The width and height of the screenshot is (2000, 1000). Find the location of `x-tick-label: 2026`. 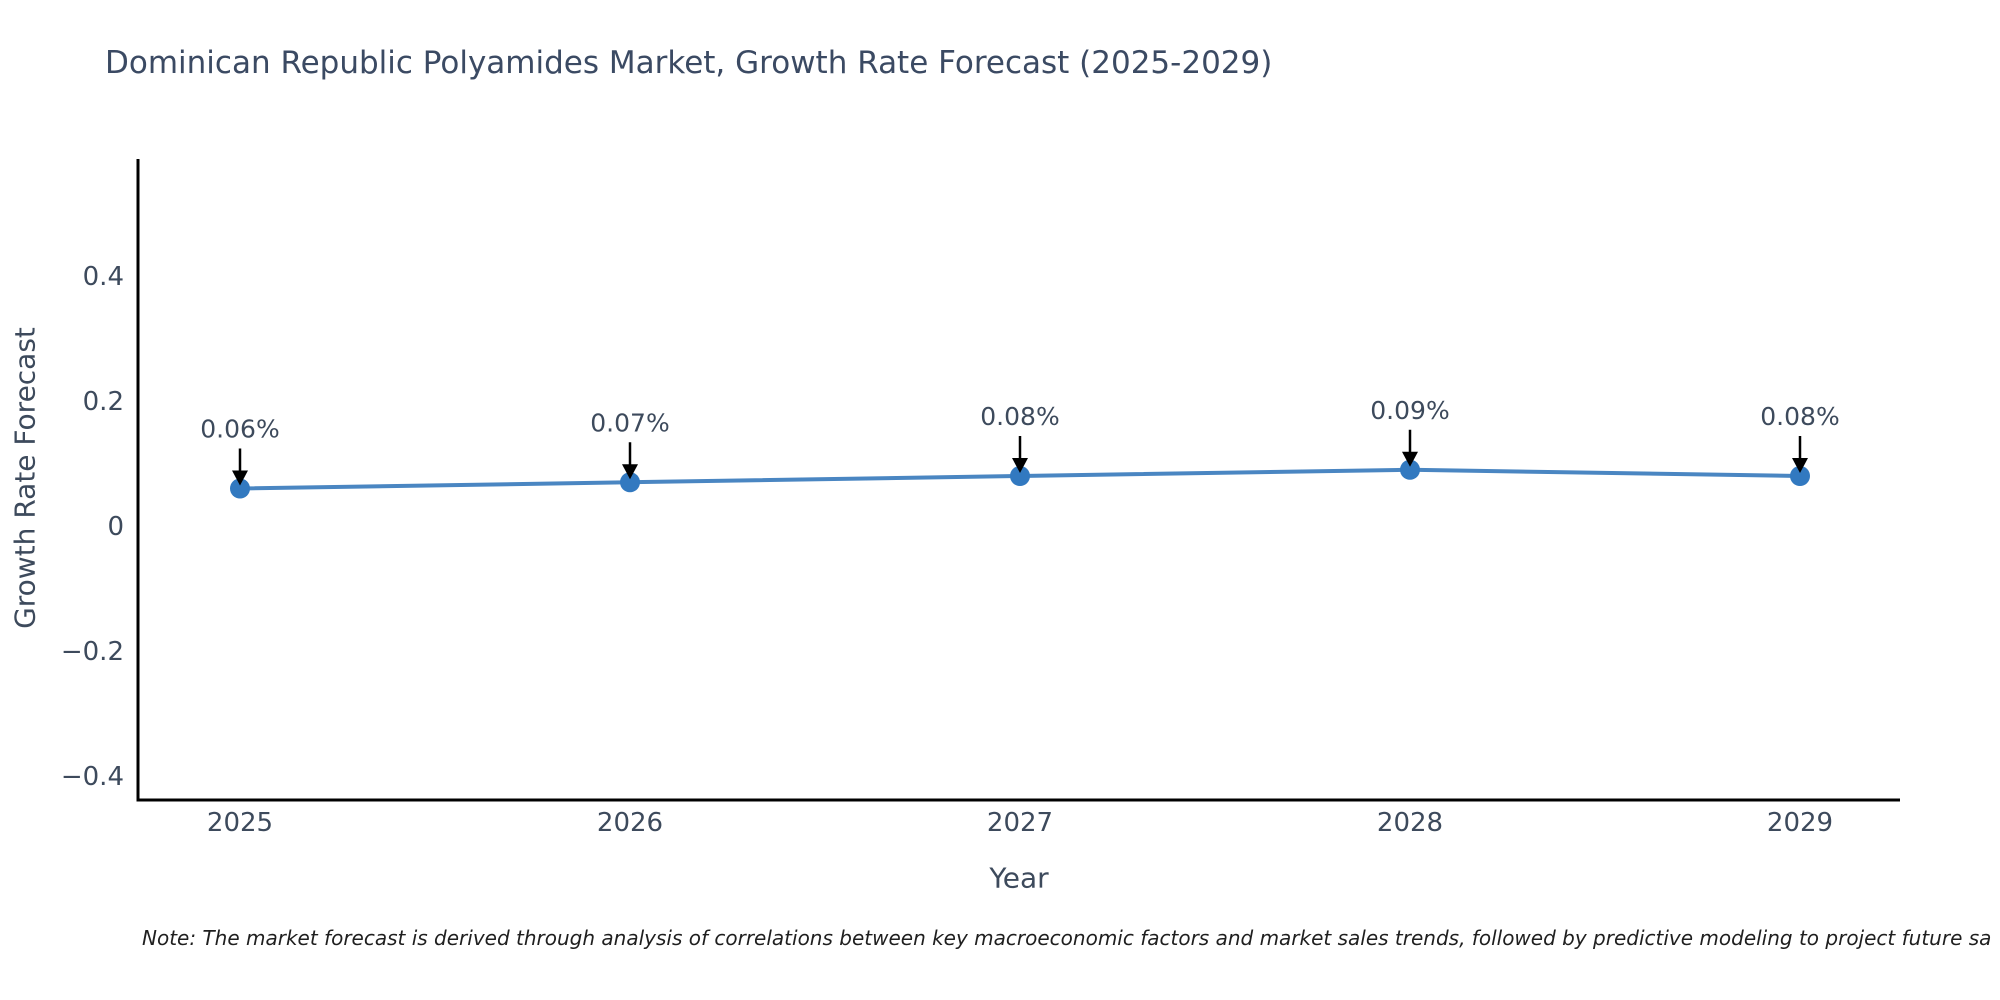

x-tick-label: 2026 is located at coordinates (630, 823).